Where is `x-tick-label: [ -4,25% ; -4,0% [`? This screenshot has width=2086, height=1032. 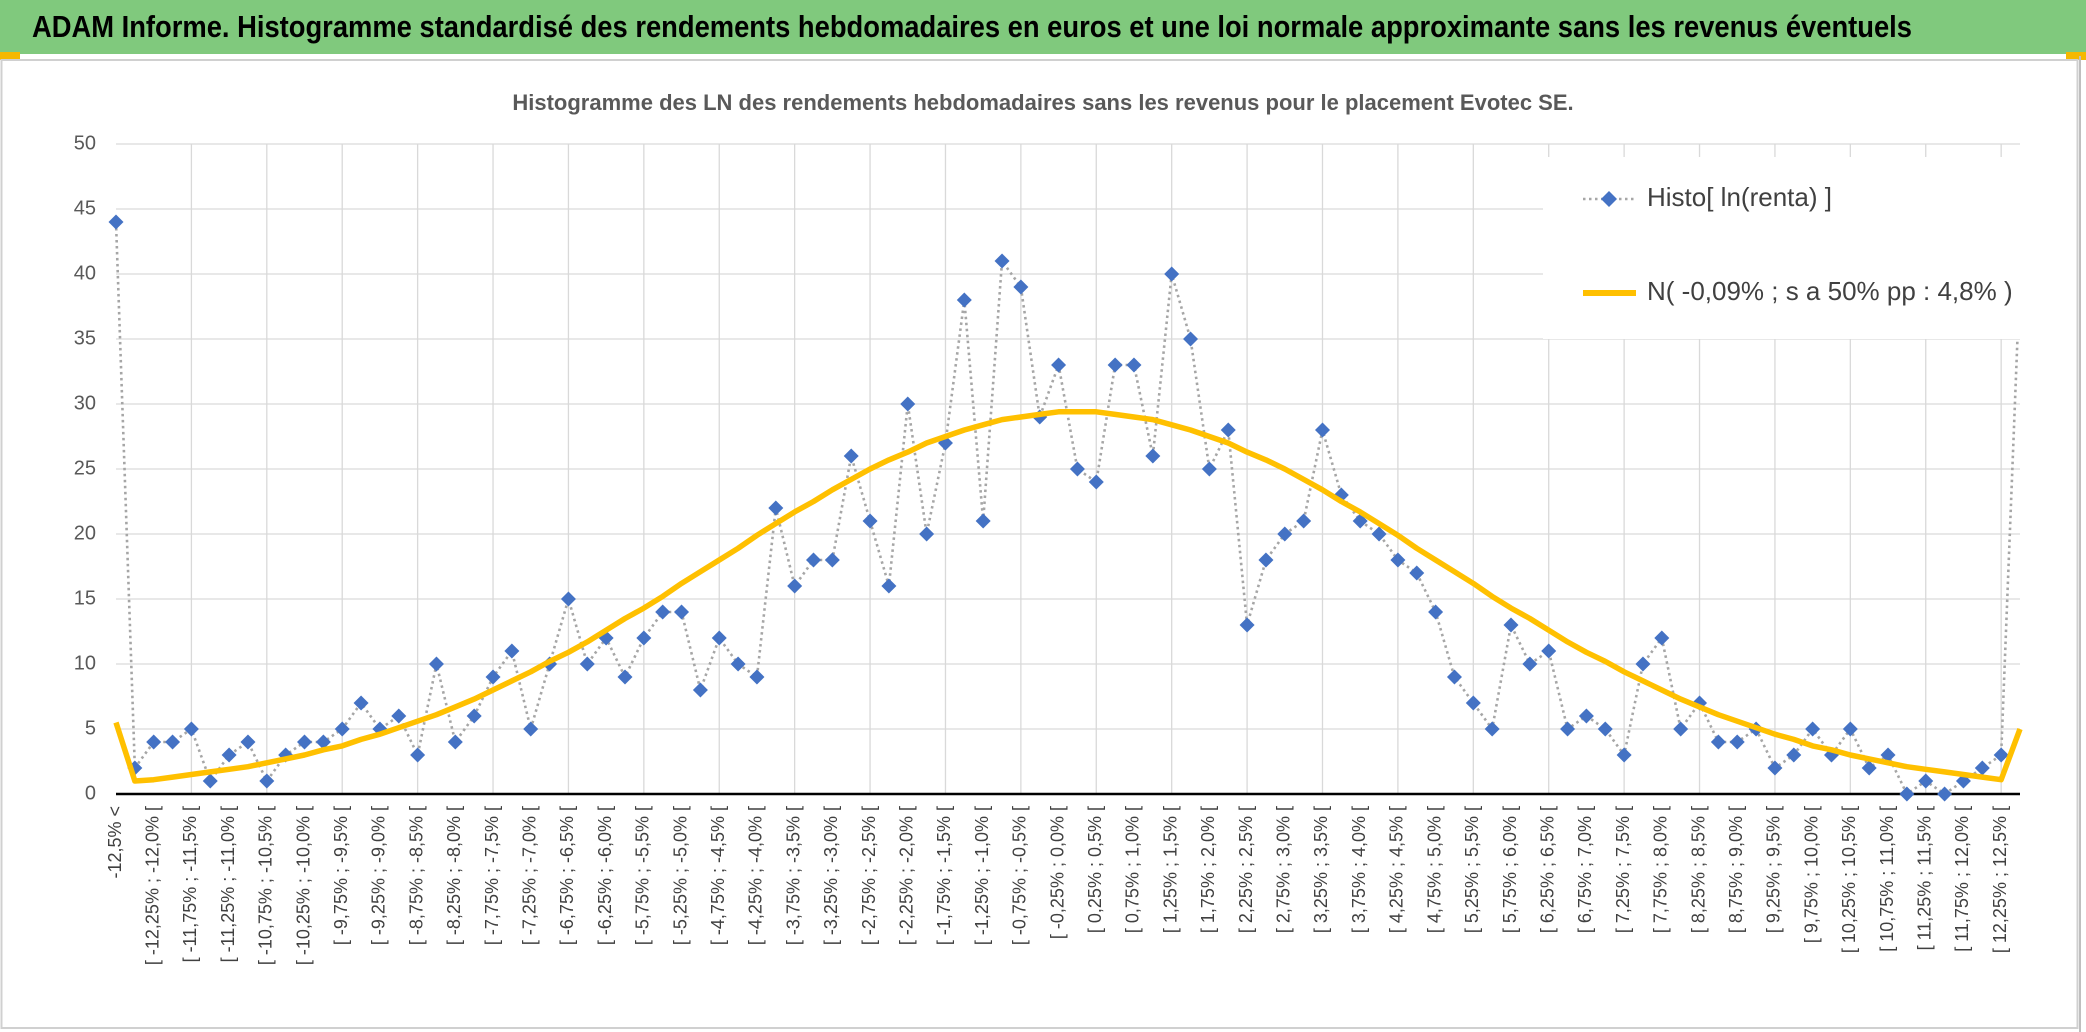
x-tick-label: [ -4,25% ; -4,0% [ is located at coordinates (756, 875).